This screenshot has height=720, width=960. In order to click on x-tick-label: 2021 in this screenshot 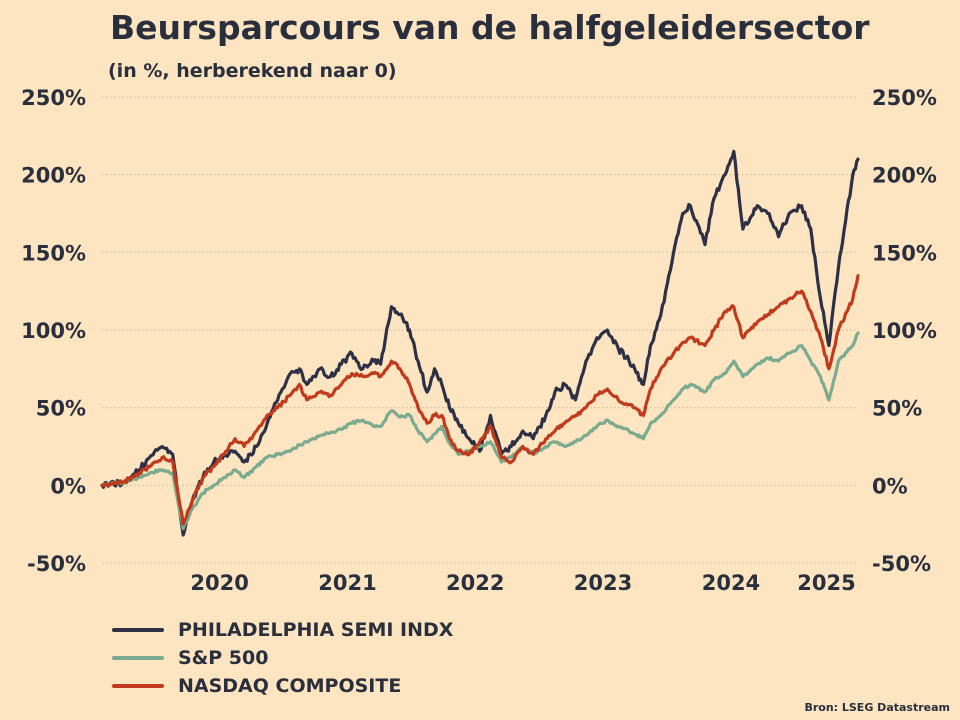, I will do `click(347, 583)`.